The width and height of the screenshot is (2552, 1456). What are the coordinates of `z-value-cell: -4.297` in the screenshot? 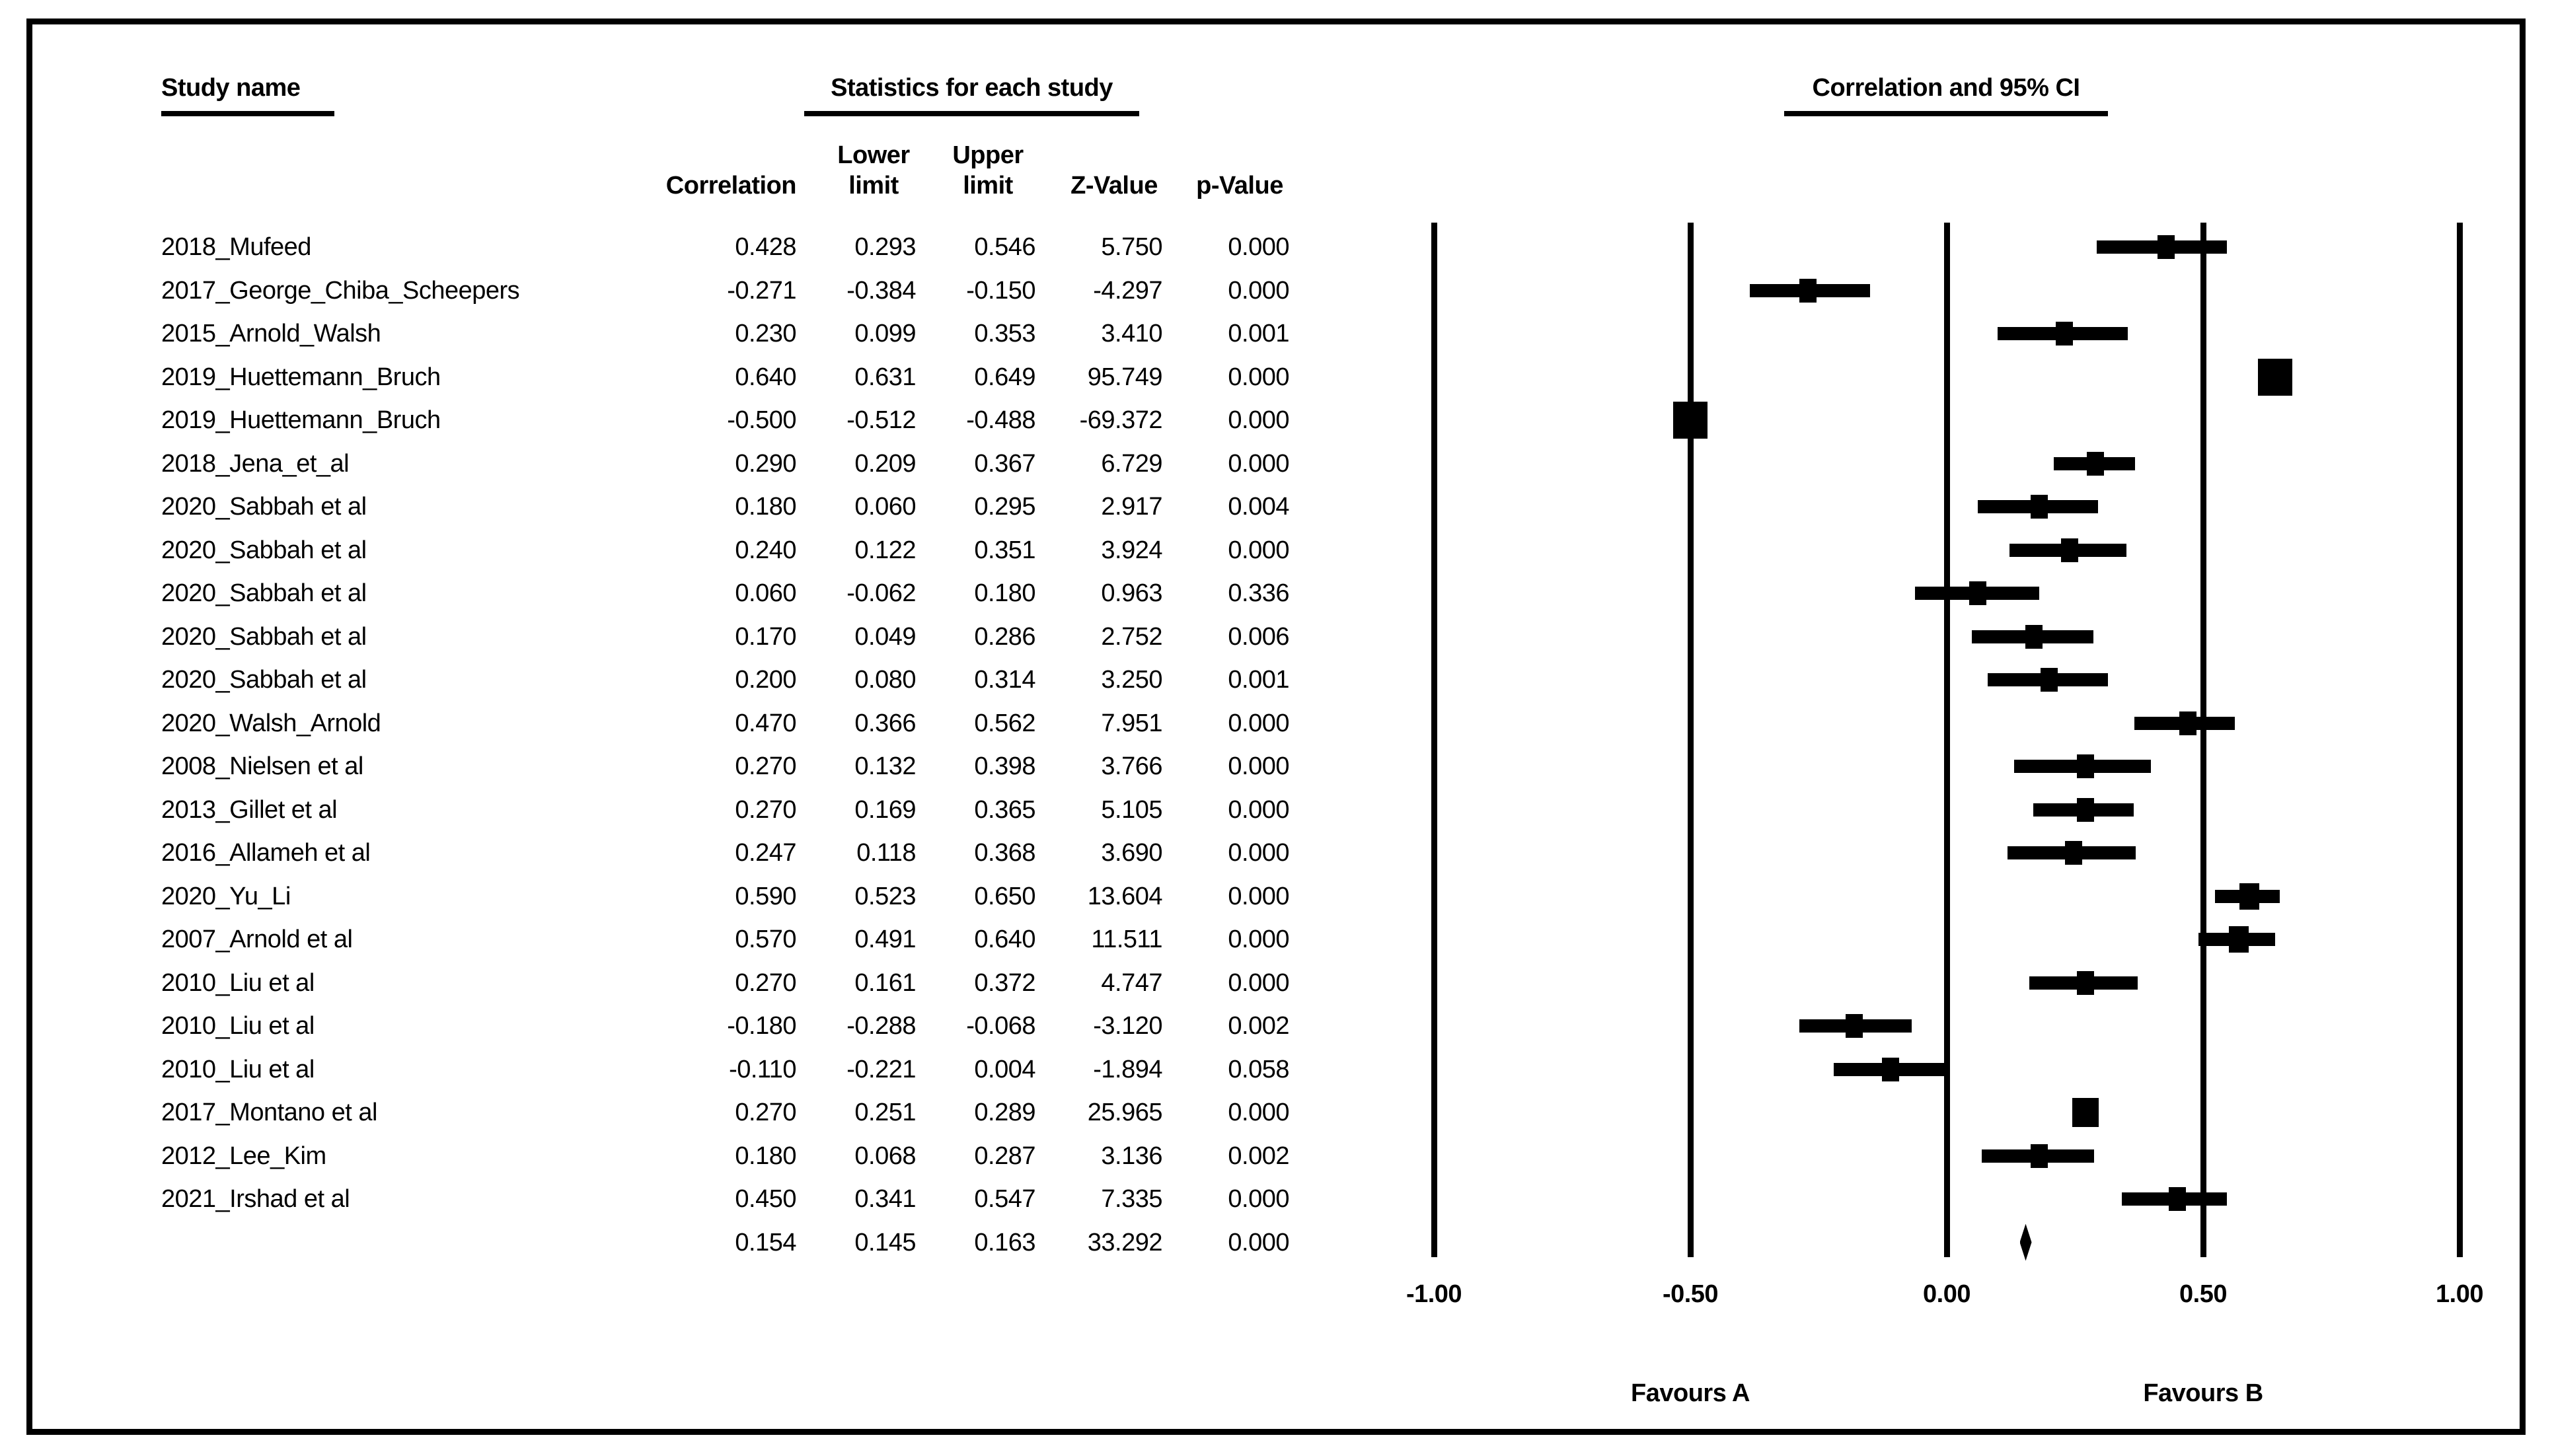 It's located at (1127, 290).